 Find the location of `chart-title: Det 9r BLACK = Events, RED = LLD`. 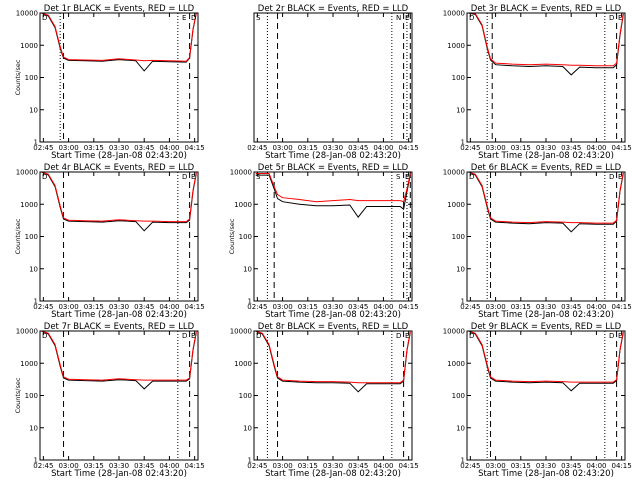

chart-title: Det 9r BLACK = Events, RED = LLD is located at coordinates (546, 327).